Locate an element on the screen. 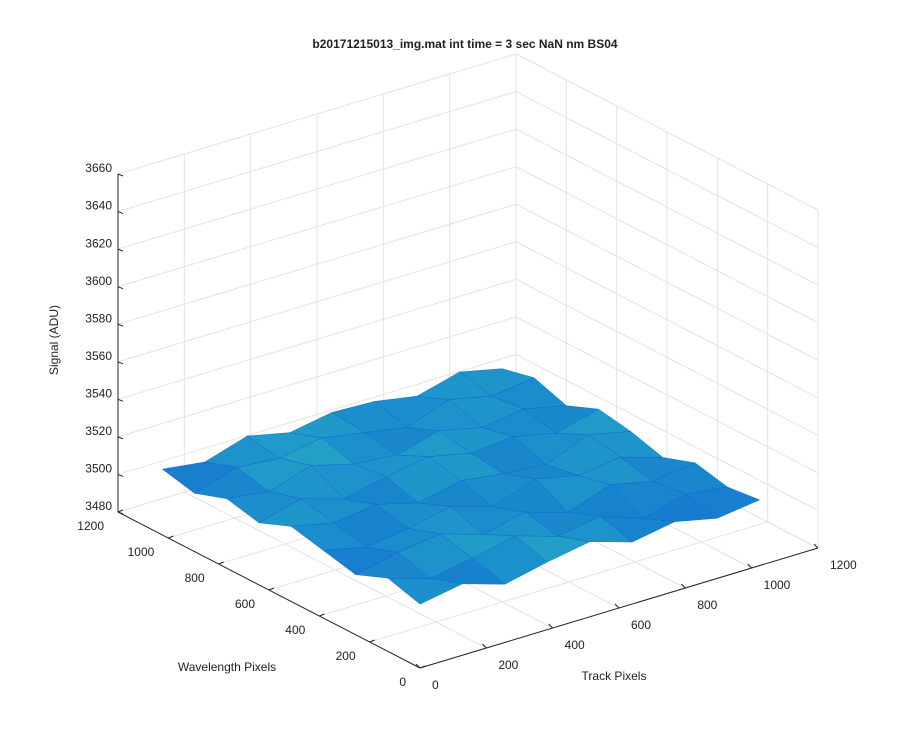 The image size is (900, 750). y-tick-label: 0 is located at coordinates (402, 682).